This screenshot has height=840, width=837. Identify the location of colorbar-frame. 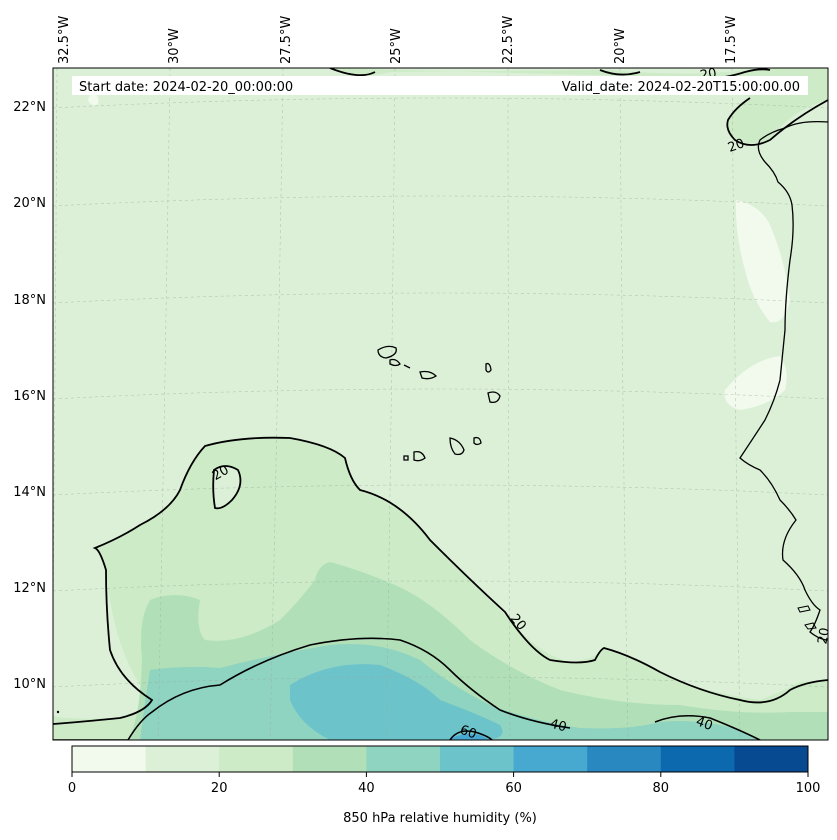
(440, 759).